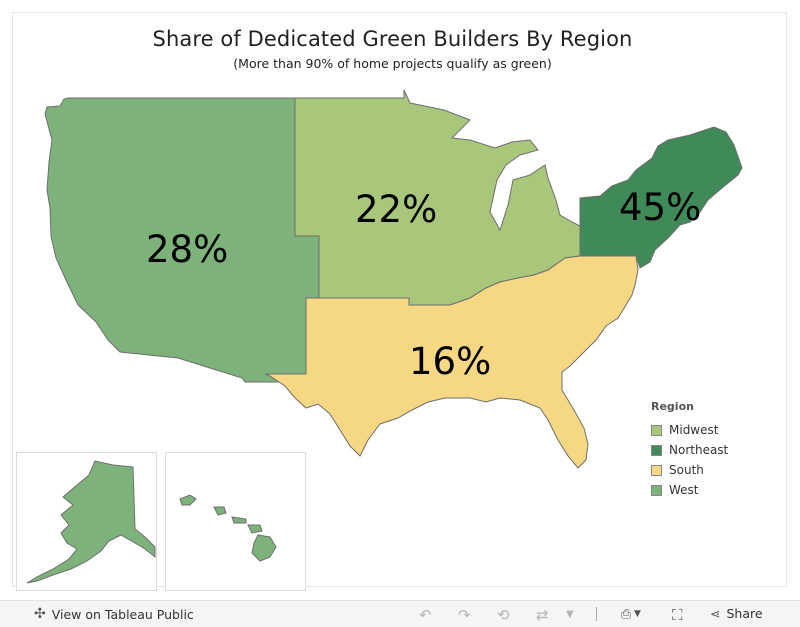 The height and width of the screenshot is (627, 800). I want to click on hawaii-island-maui, so click(255, 529).